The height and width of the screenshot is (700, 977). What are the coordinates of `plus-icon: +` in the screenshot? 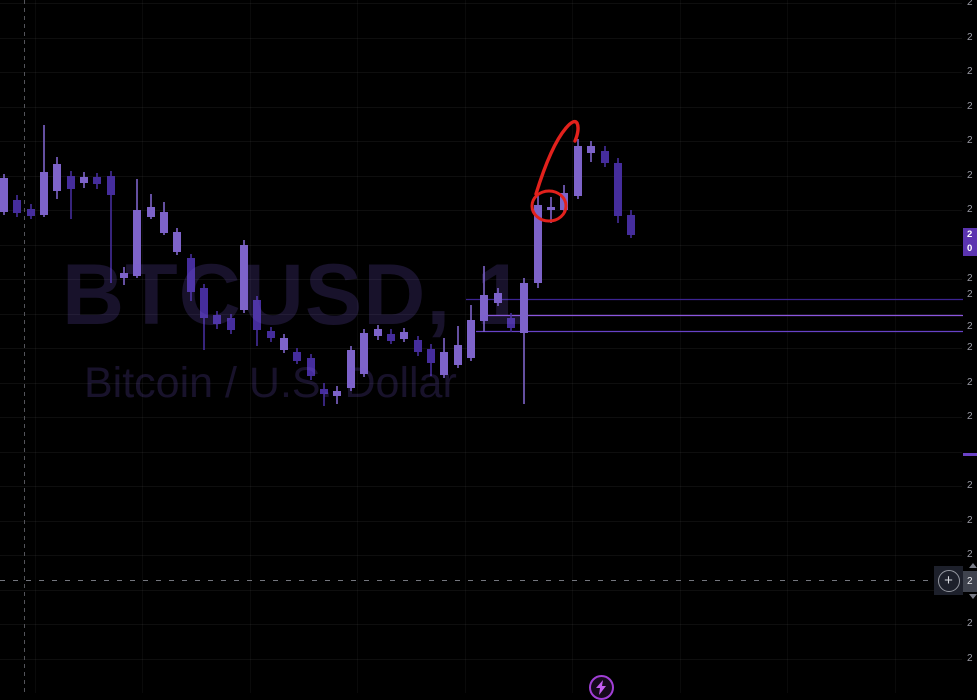 It's located at (948, 580).